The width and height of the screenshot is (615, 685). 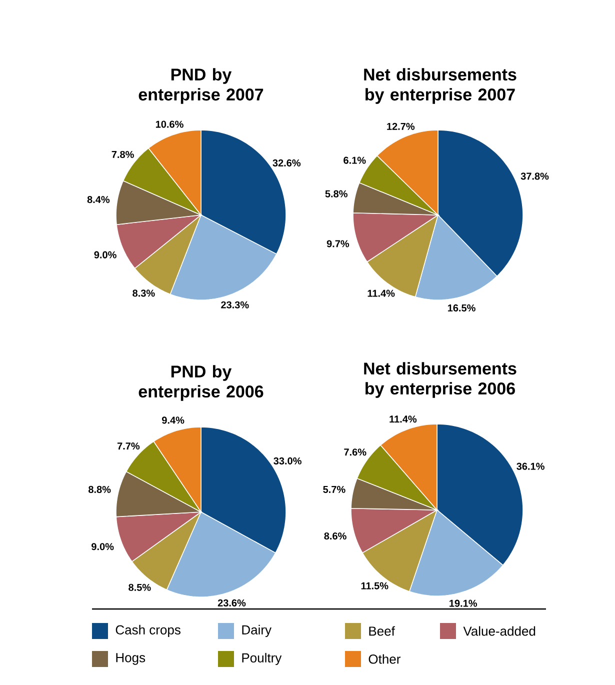 What do you see at coordinates (464, 603) in the screenshot?
I see `data-label: 19.1%` at bounding box center [464, 603].